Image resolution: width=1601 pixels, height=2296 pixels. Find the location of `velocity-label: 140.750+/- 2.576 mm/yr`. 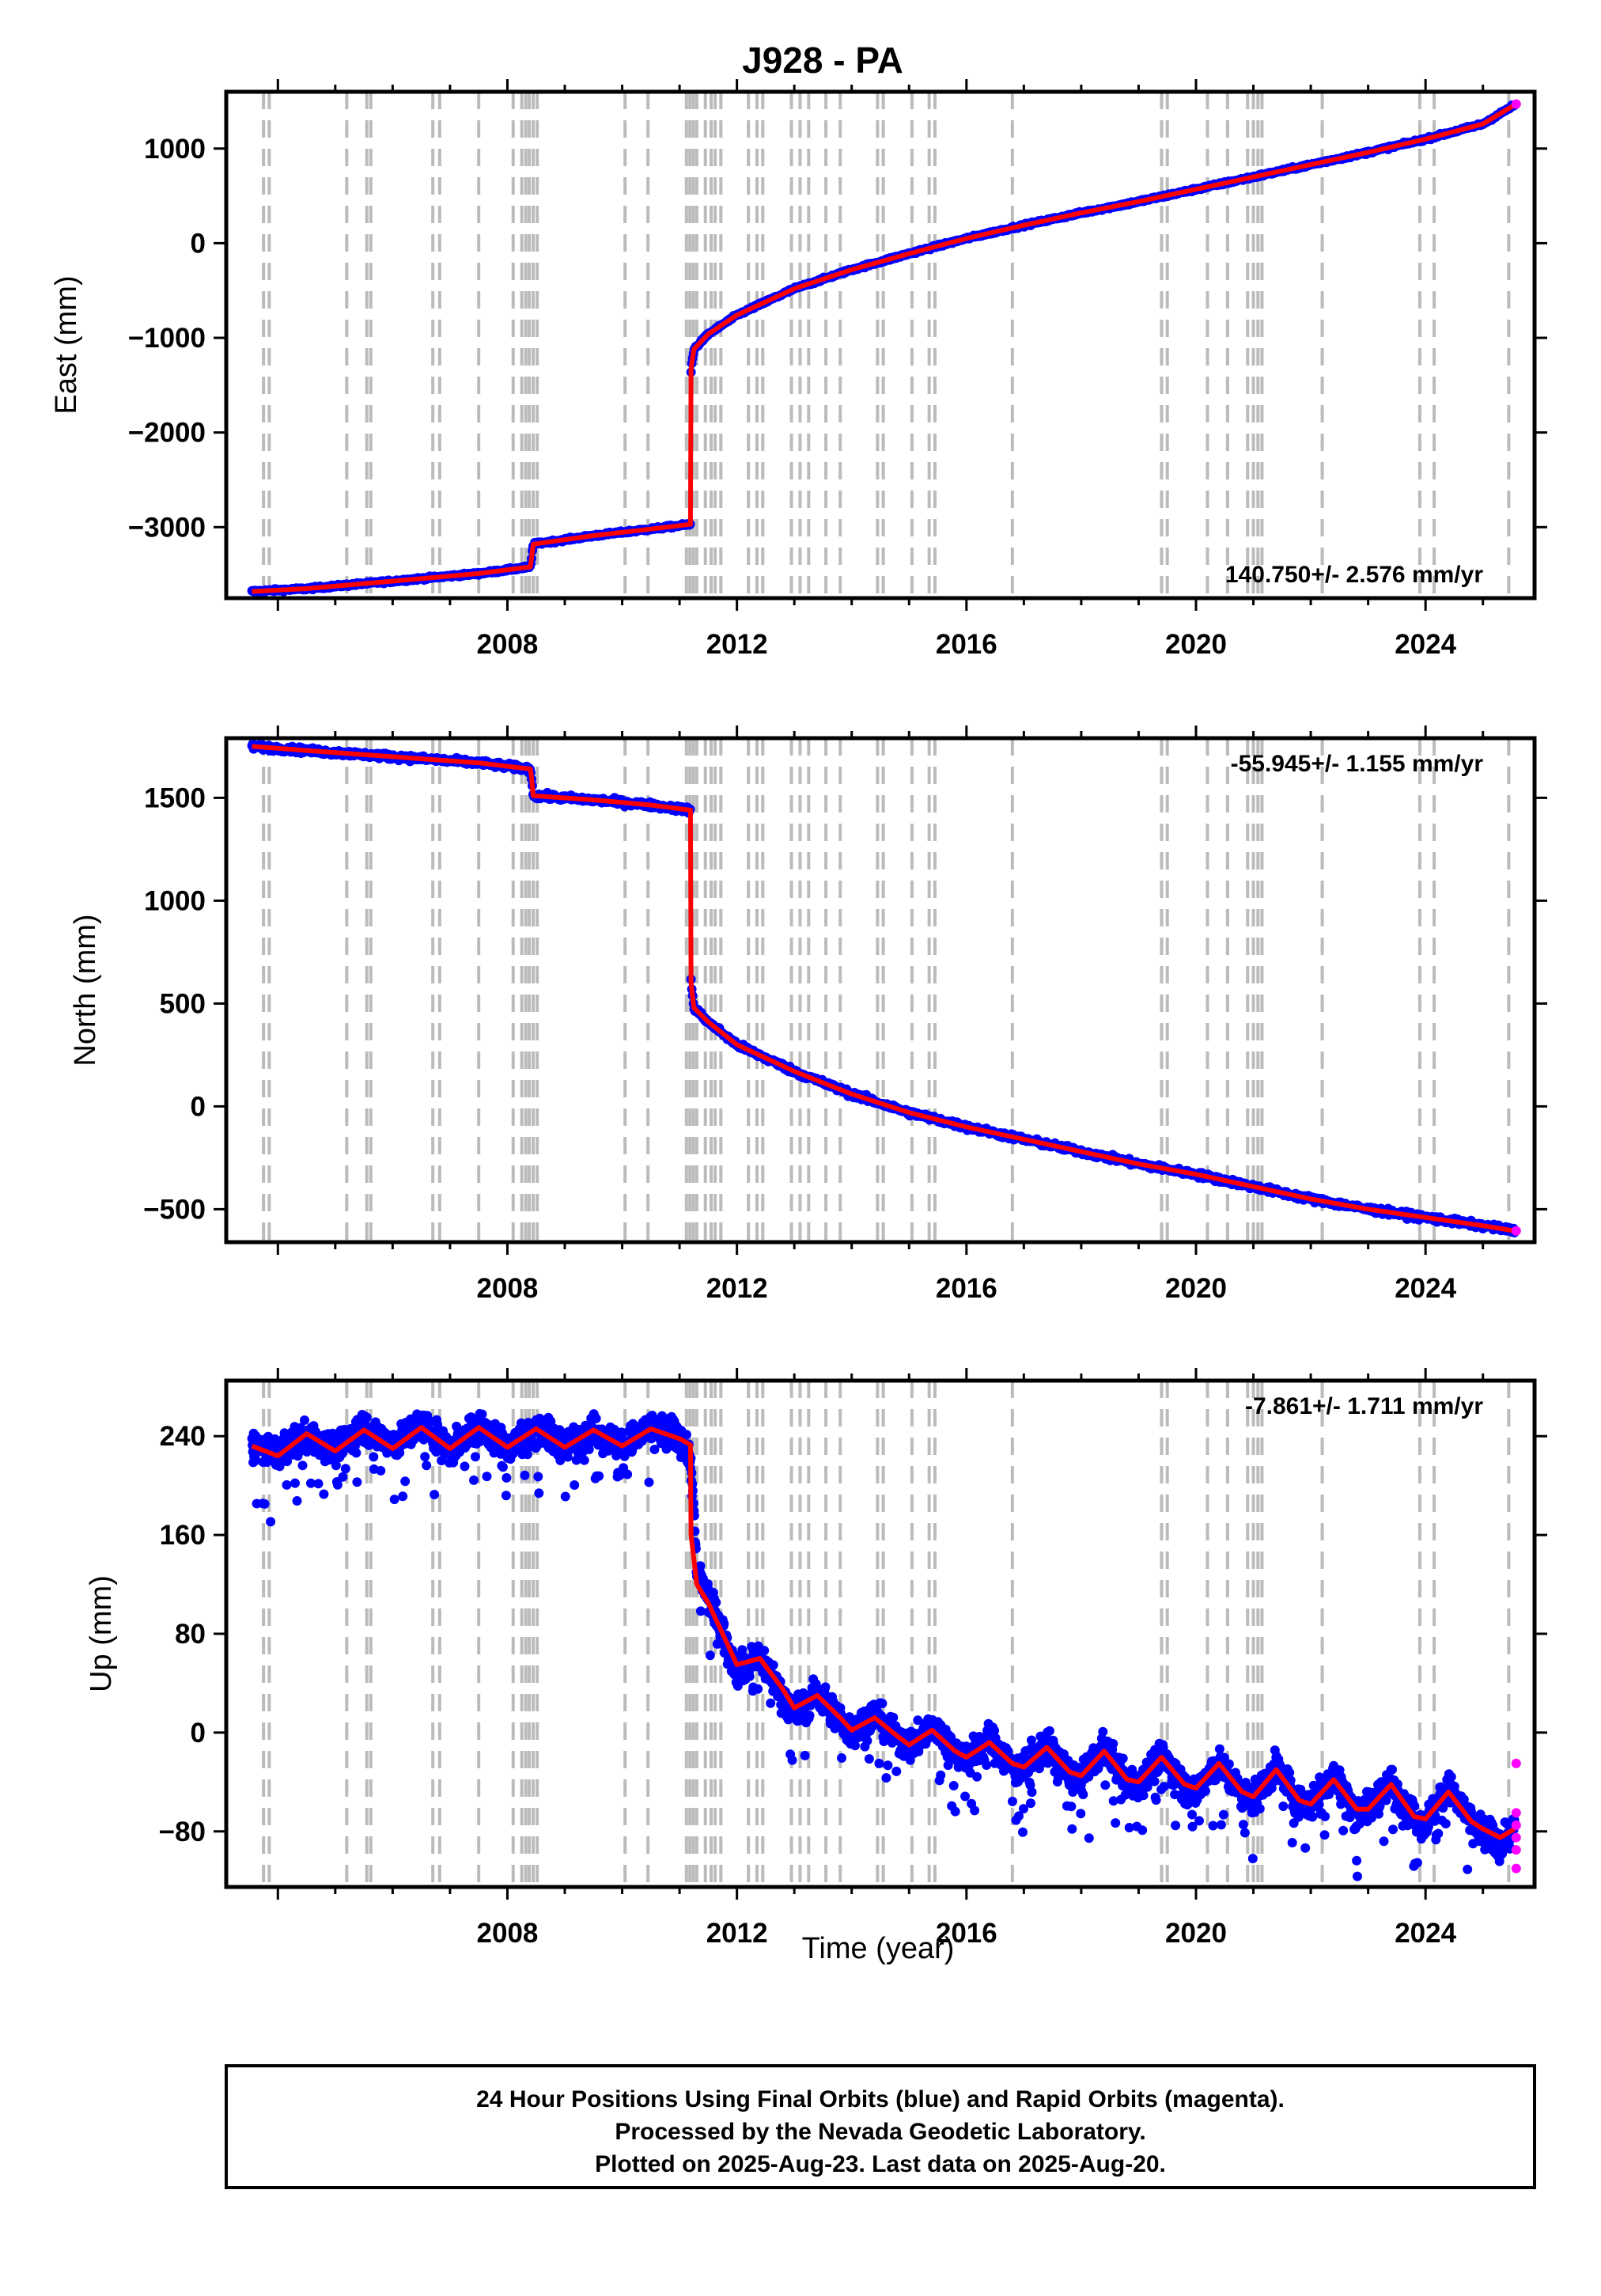

velocity-label: 140.750+/- 2.576 mm/yr is located at coordinates (1354, 575).